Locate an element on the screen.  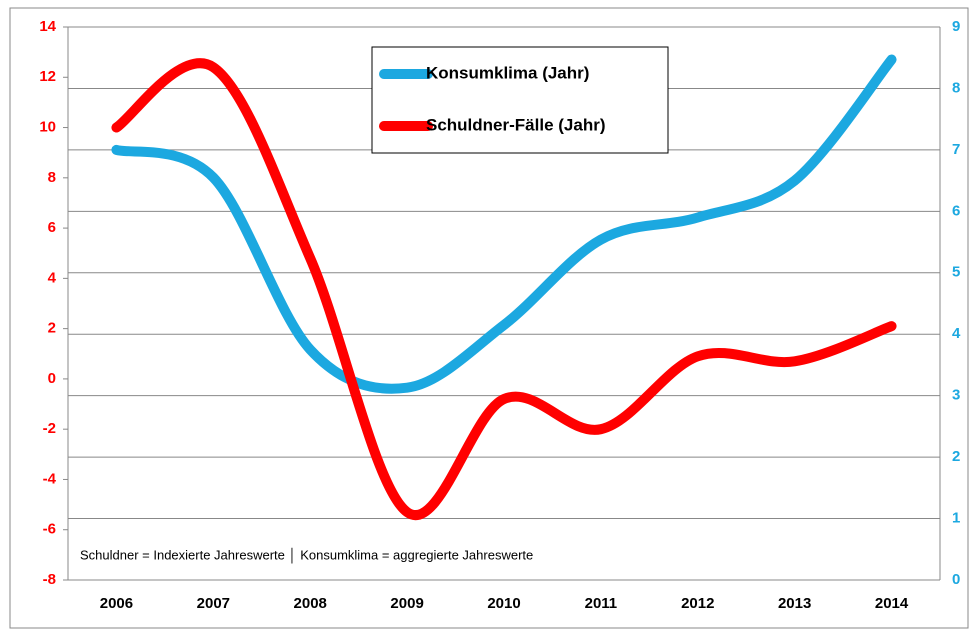
y-tick-label: 12 is located at coordinates (47, 76).